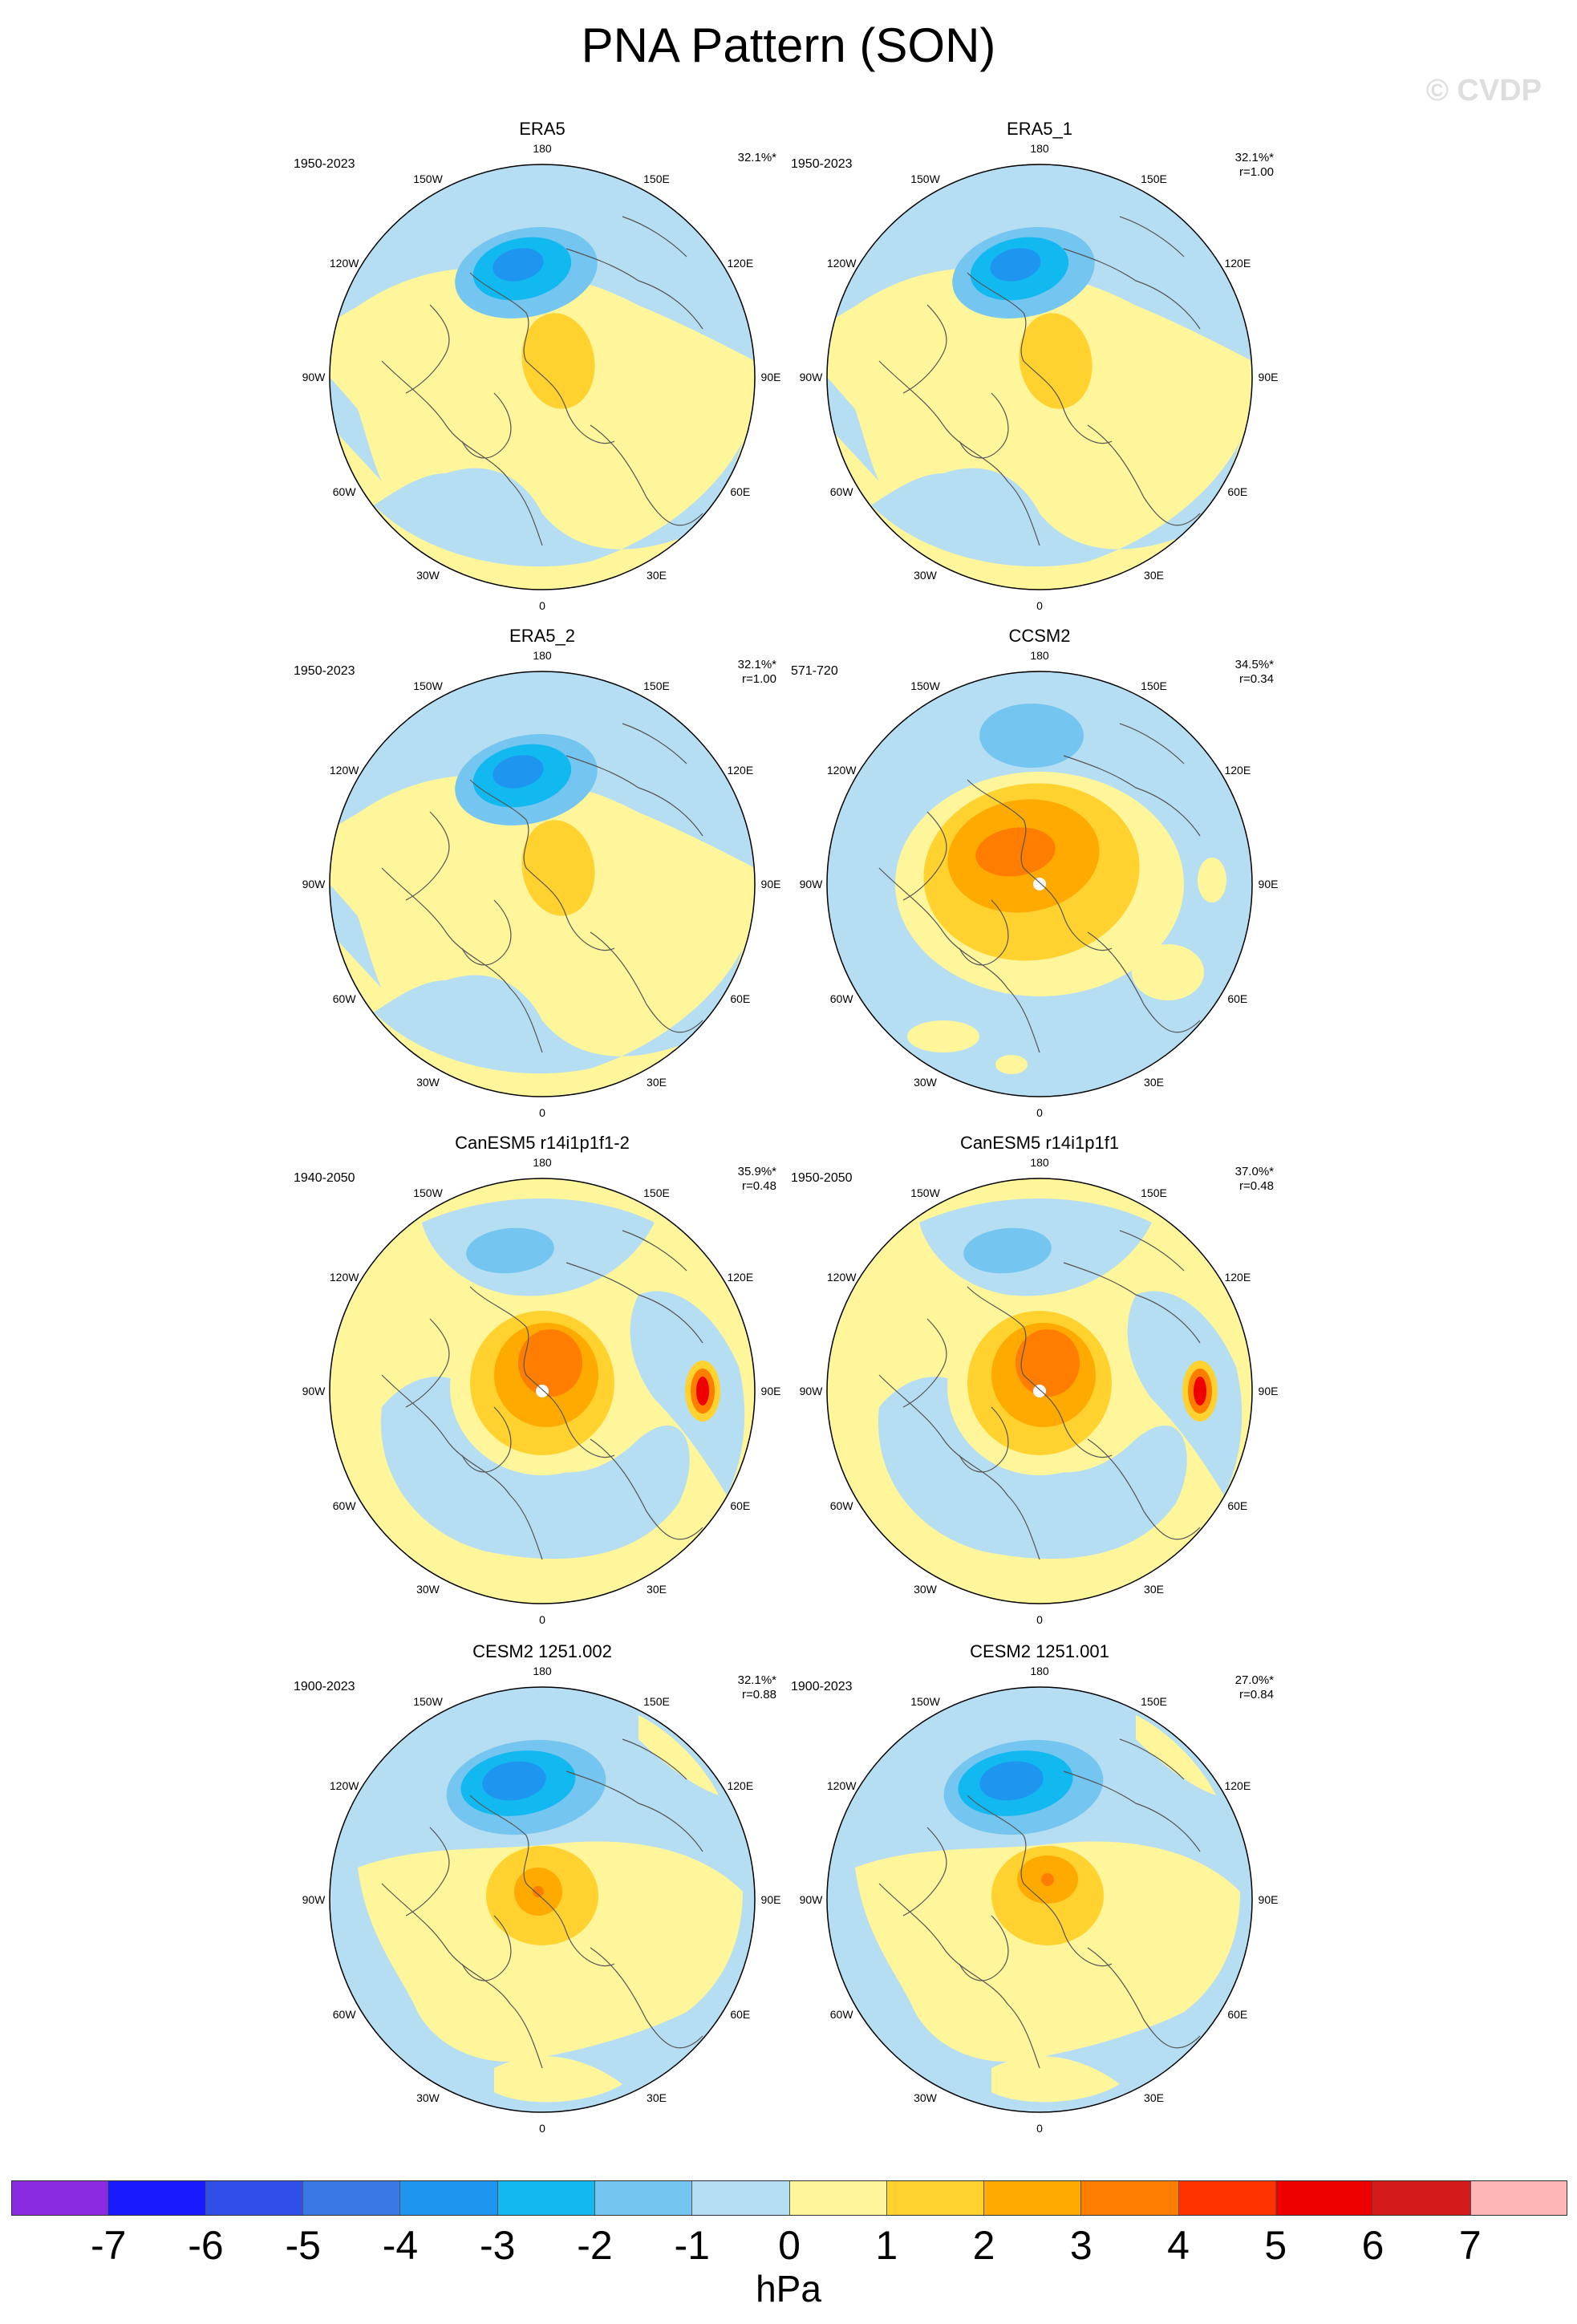  Describe the element at coordinates (400, 2245) in the screenshot. I see `colorbar-tick-label: -4` at that location.